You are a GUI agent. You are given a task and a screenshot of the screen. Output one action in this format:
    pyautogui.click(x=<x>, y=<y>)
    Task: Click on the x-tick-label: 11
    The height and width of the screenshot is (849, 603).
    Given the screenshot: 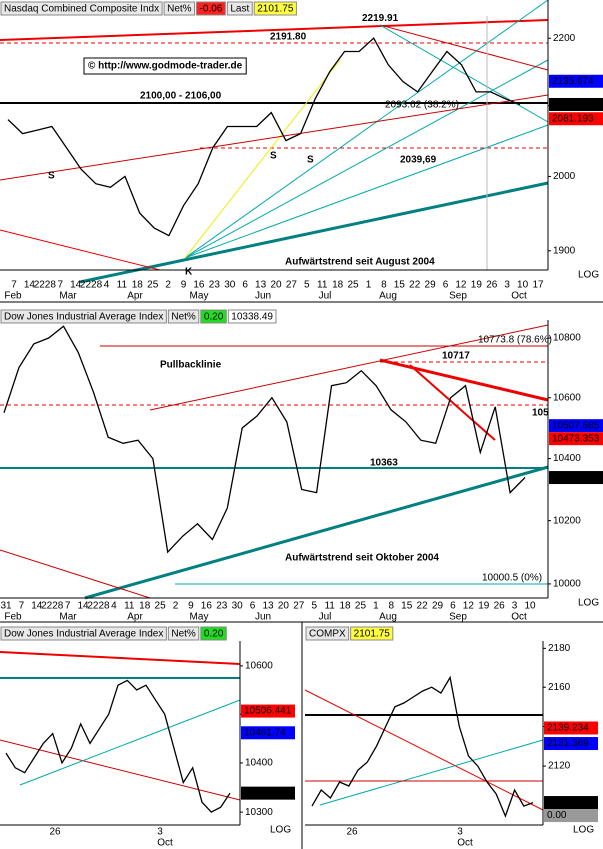 What is the action you would take?
    pyautogui.click(x=322, y=285)
    